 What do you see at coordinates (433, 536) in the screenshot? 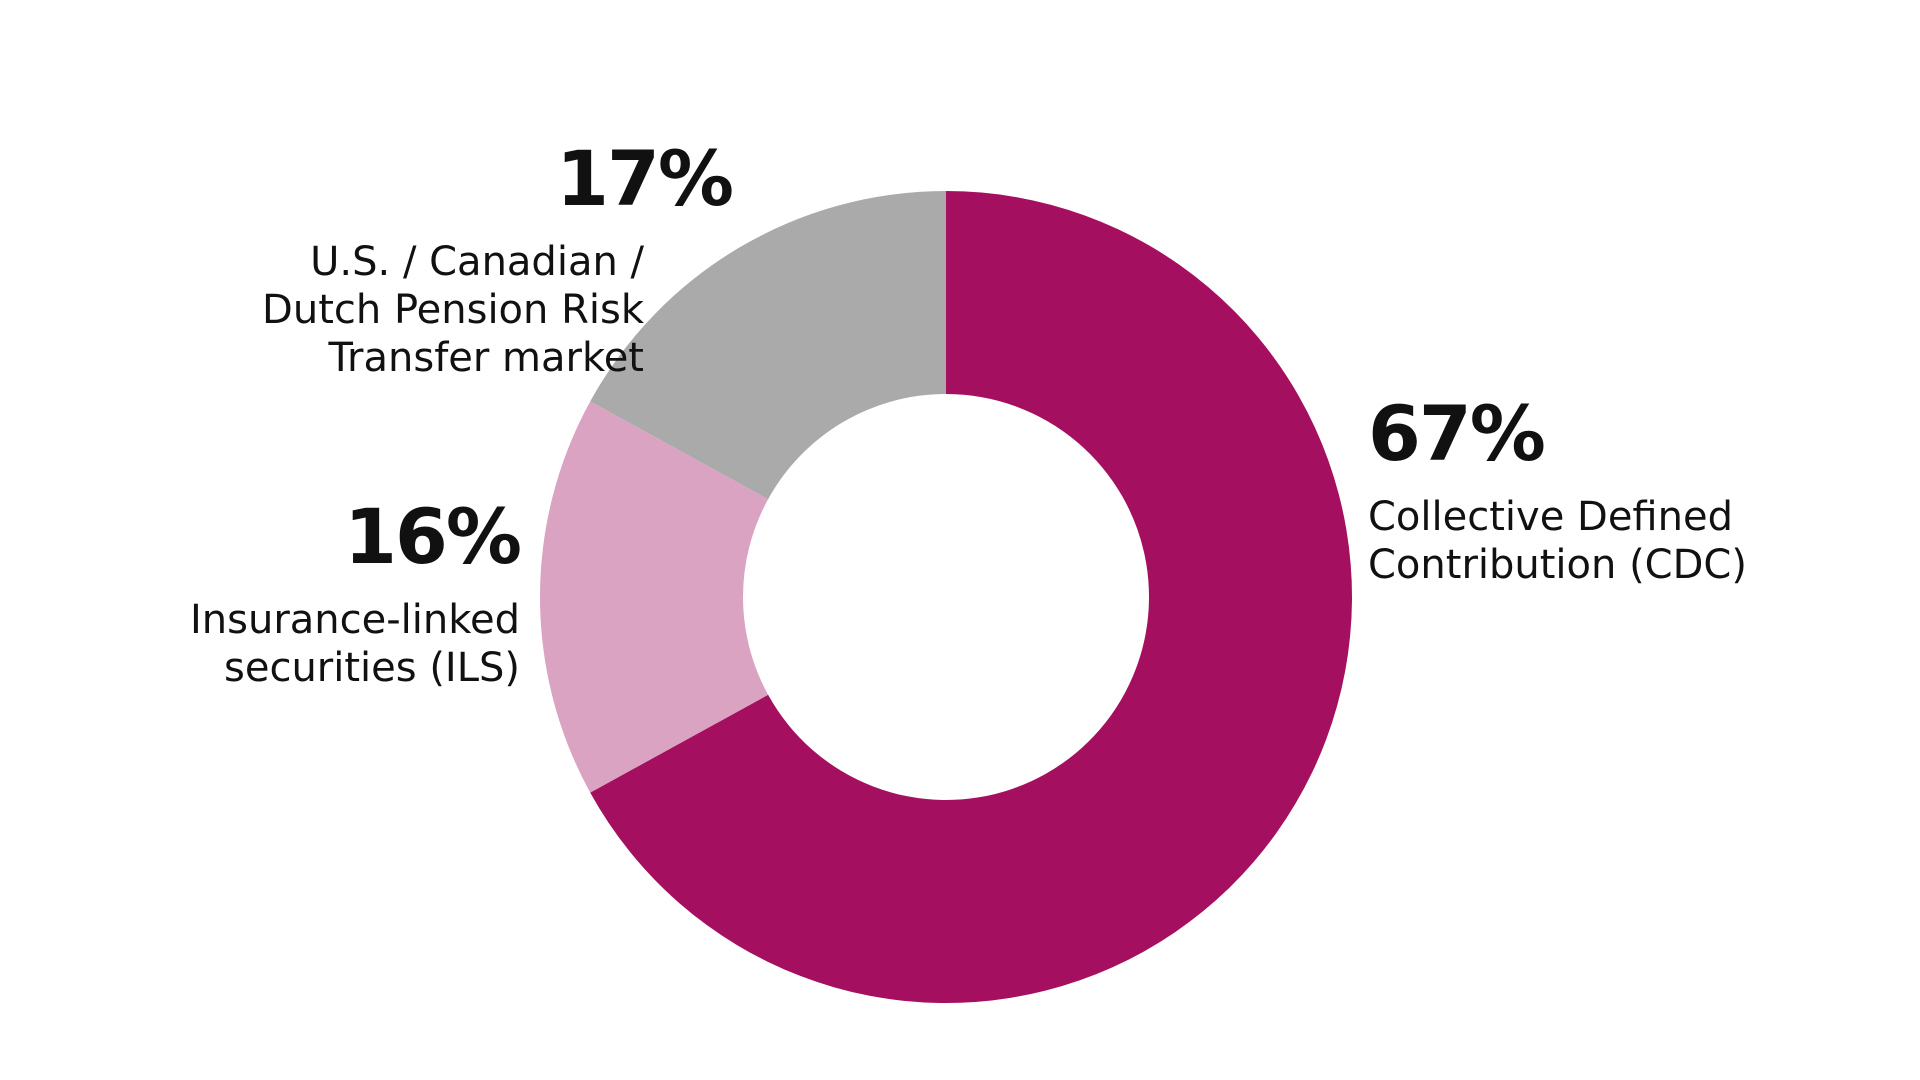
I see `value-label: 16%` at bounding box center [433, 536].